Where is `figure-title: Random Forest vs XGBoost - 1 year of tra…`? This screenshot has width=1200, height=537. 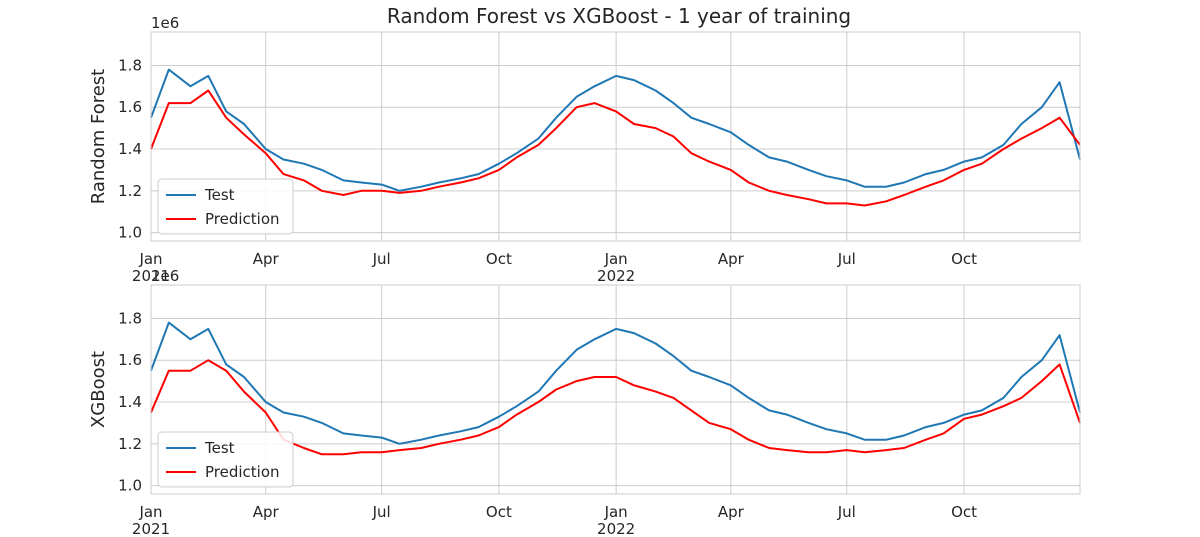
figure-title: Random Forest vs XGBoost - 1 year of tra… is located at coordinates (619, 16).